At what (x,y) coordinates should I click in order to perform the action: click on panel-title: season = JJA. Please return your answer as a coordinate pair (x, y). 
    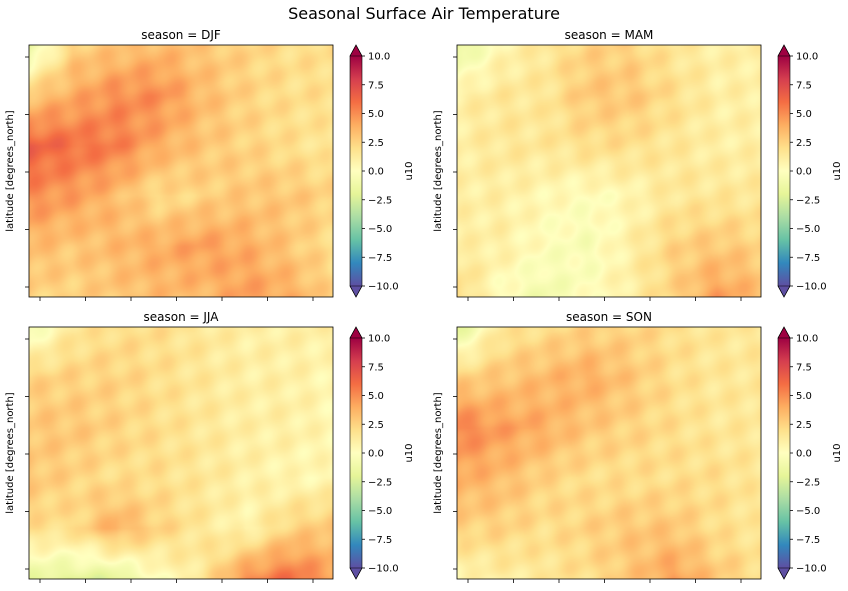
    Looking at the image, I should click on (182, 317).